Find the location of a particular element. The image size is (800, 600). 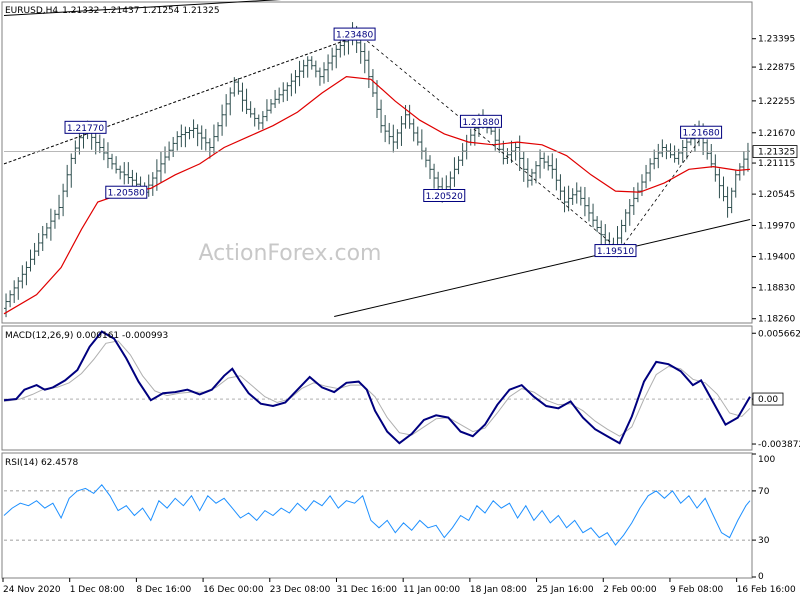

price-axis-tick-label: 1.23395 is located at coordinates (776, 40).